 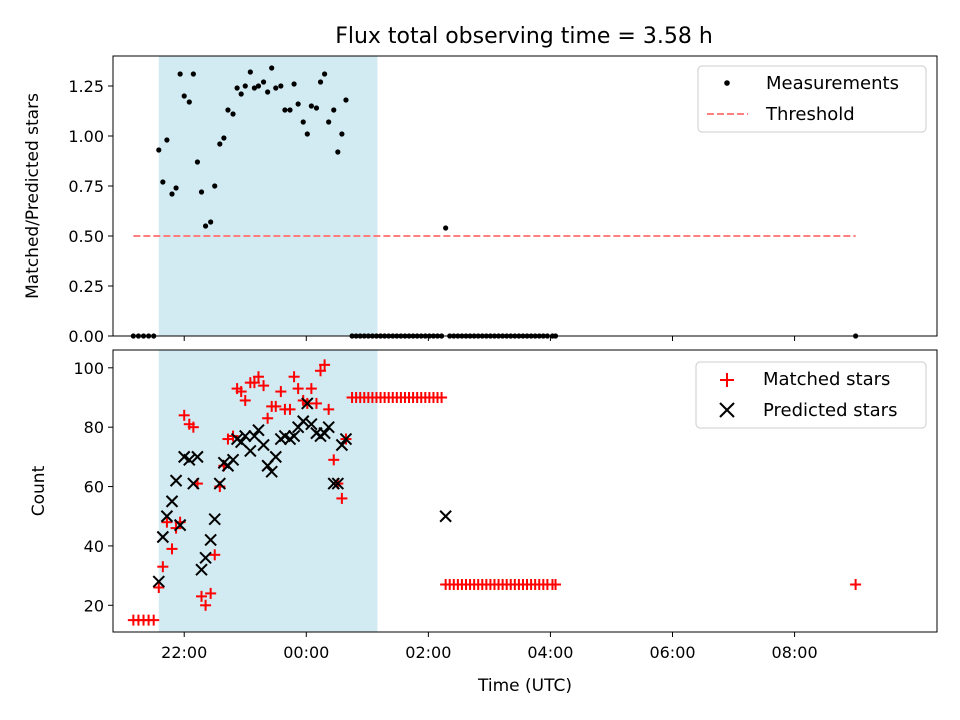 What do you see at coordinates (33, 196) in the screenshot?
I see `top-y-axis-label: Matched/Predicted stars` at bounding box center [33, 196].